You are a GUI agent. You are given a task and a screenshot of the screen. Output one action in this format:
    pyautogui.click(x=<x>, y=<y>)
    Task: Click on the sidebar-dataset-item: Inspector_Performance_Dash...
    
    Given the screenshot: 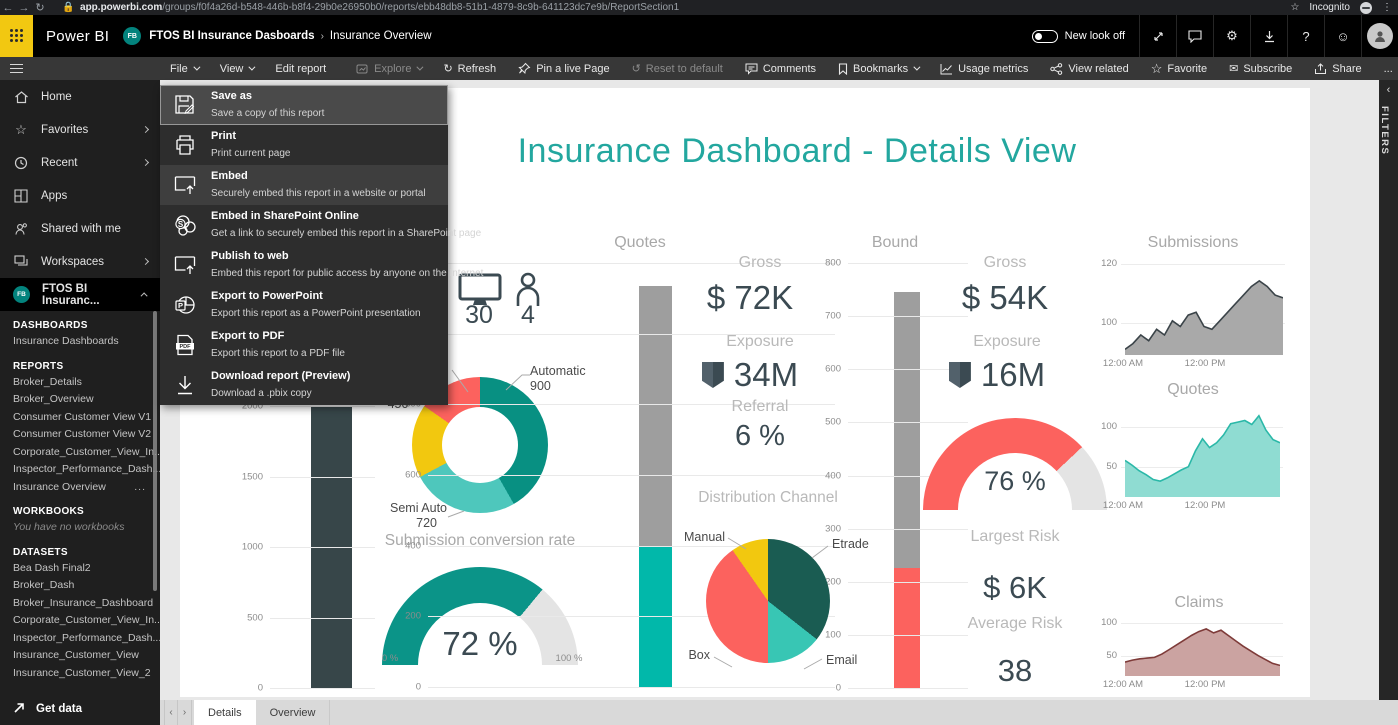 What is the action you would take?
    pyautogui.click(x=86, y=637)
    